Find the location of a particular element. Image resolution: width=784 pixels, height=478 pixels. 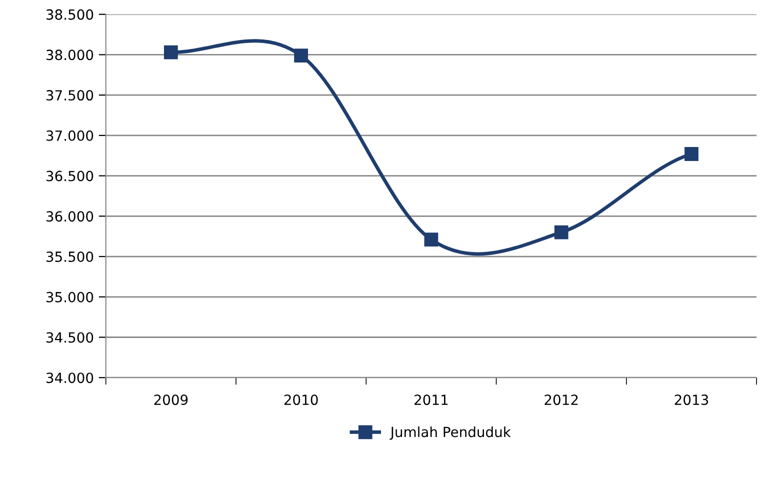

y-tick-label: 34.000 is located at coordinates (70, 378).